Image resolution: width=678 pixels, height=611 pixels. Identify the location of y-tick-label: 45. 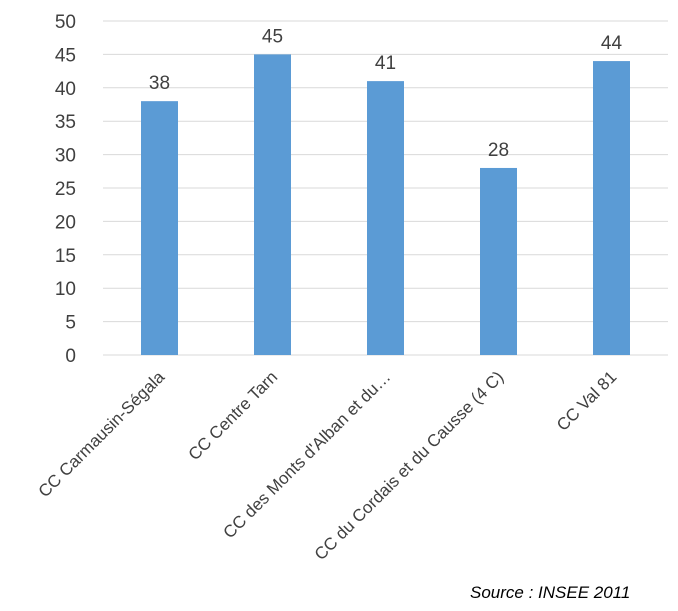
(65, 55).